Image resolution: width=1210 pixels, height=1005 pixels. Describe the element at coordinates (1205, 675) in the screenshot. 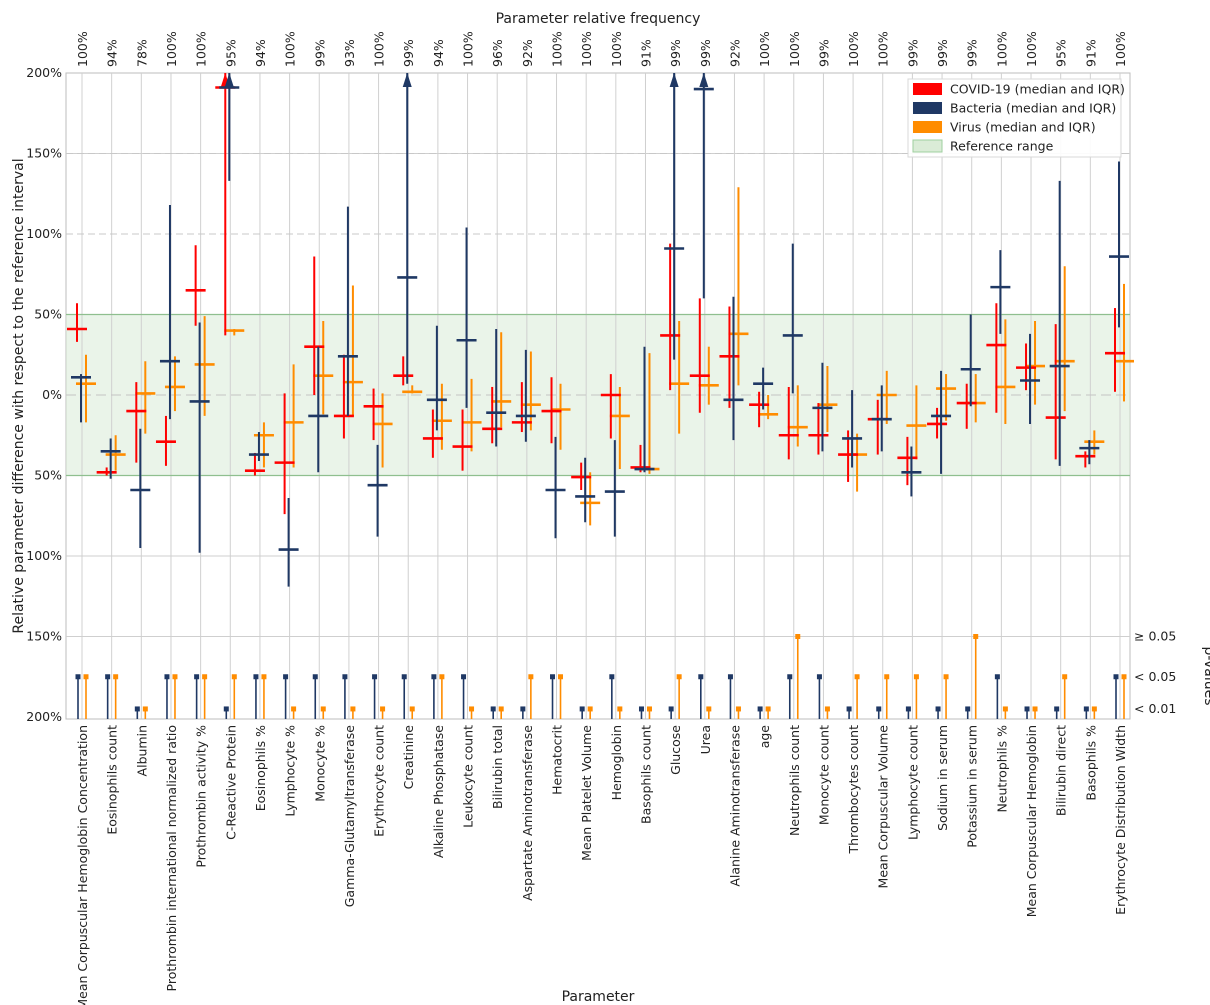

I see `y-axis-right-title: p-values` at that location.